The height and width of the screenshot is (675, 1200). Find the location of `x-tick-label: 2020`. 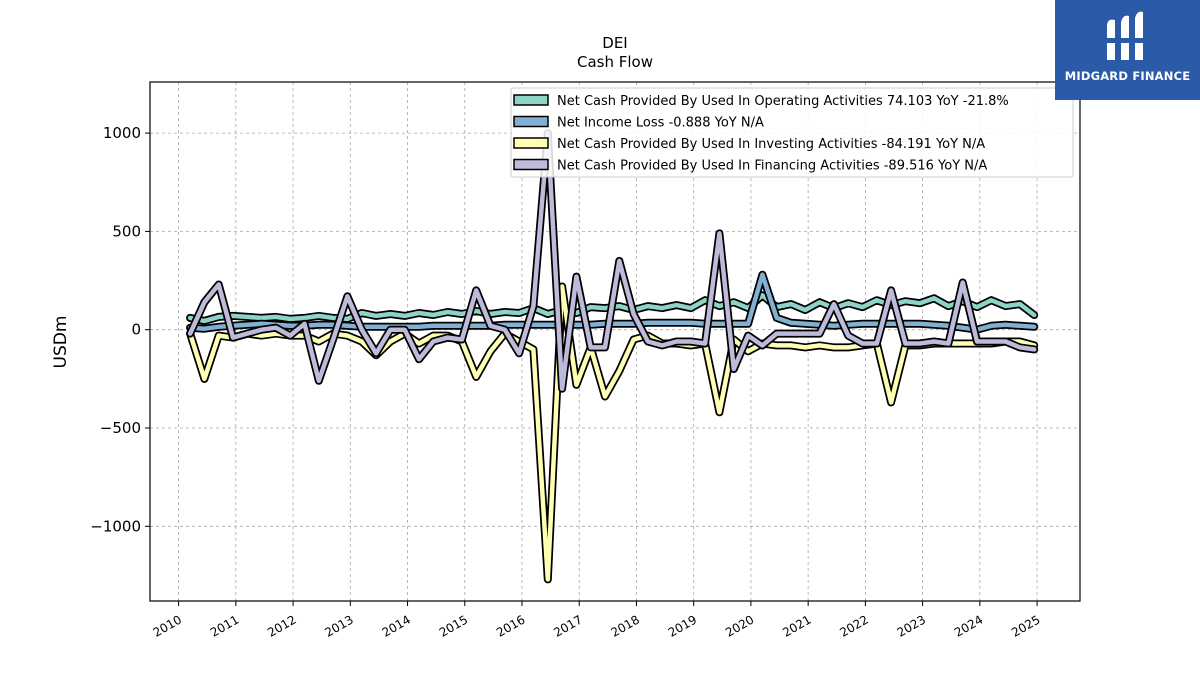

x-tick-label: 2020 is located at coordinates (739, 625).